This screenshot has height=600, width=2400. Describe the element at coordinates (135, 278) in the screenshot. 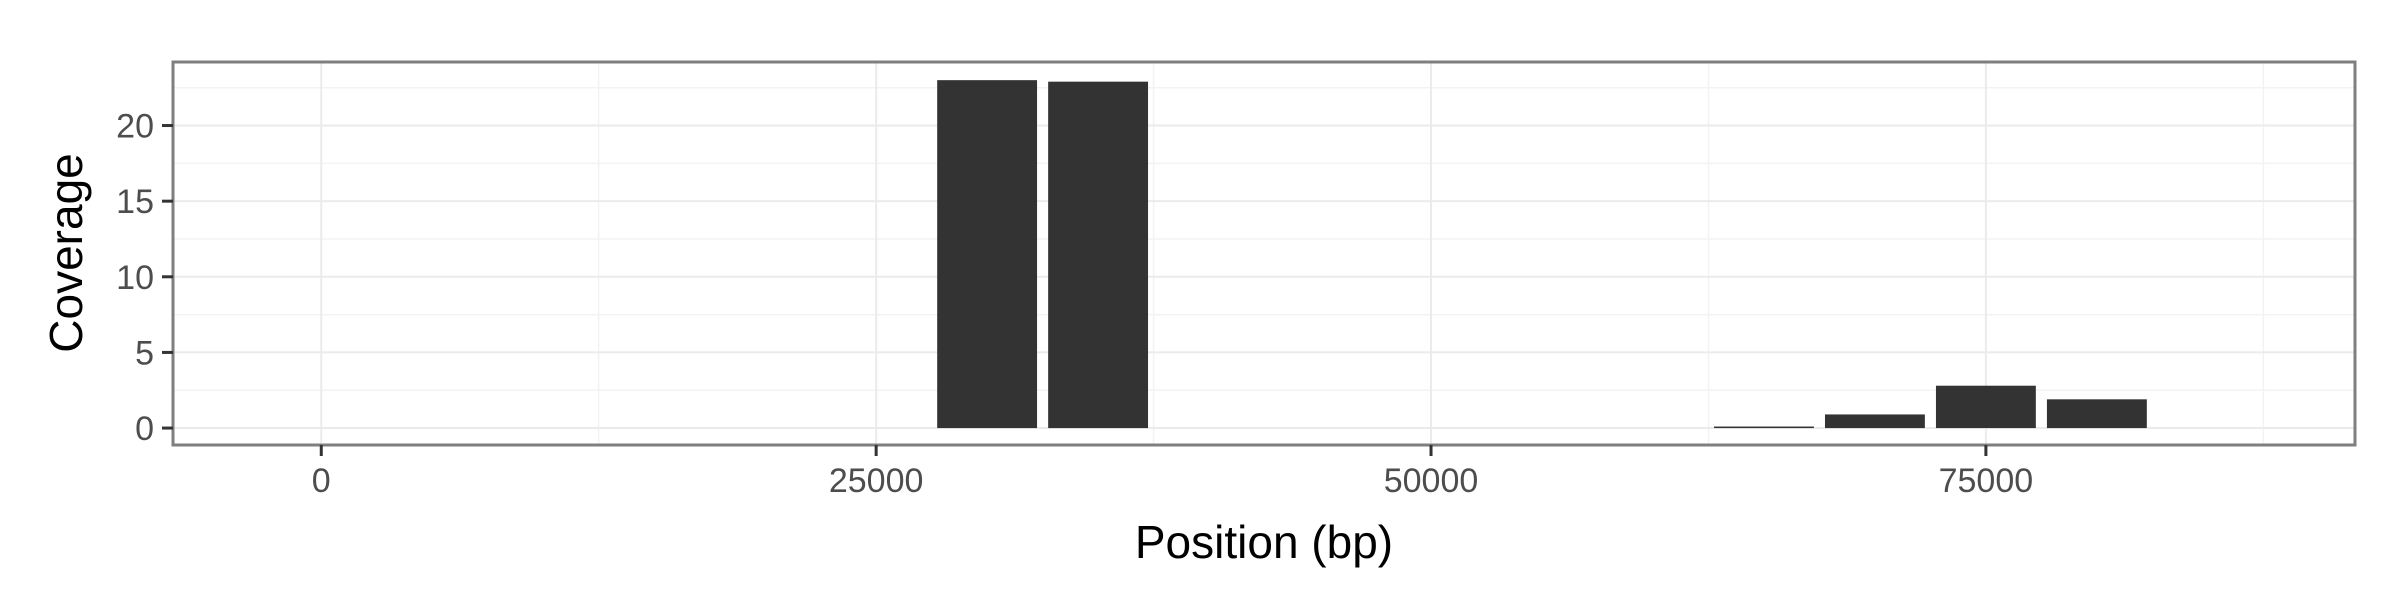

I see `y-tick-label: 10` at that location.